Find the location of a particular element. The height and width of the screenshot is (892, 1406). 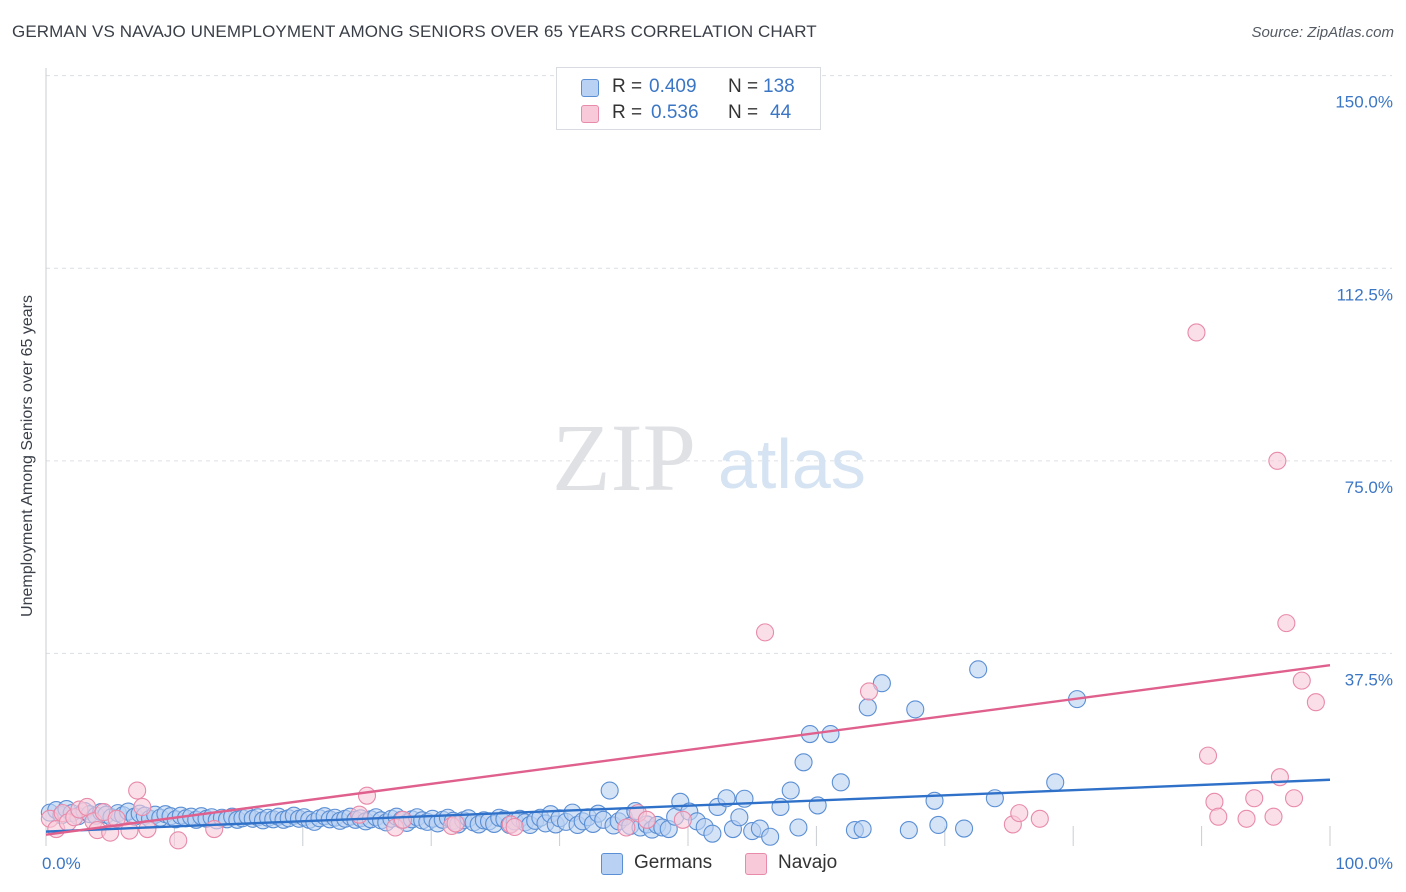

navajo-legend-swatch is located at coordinates (756, 864).